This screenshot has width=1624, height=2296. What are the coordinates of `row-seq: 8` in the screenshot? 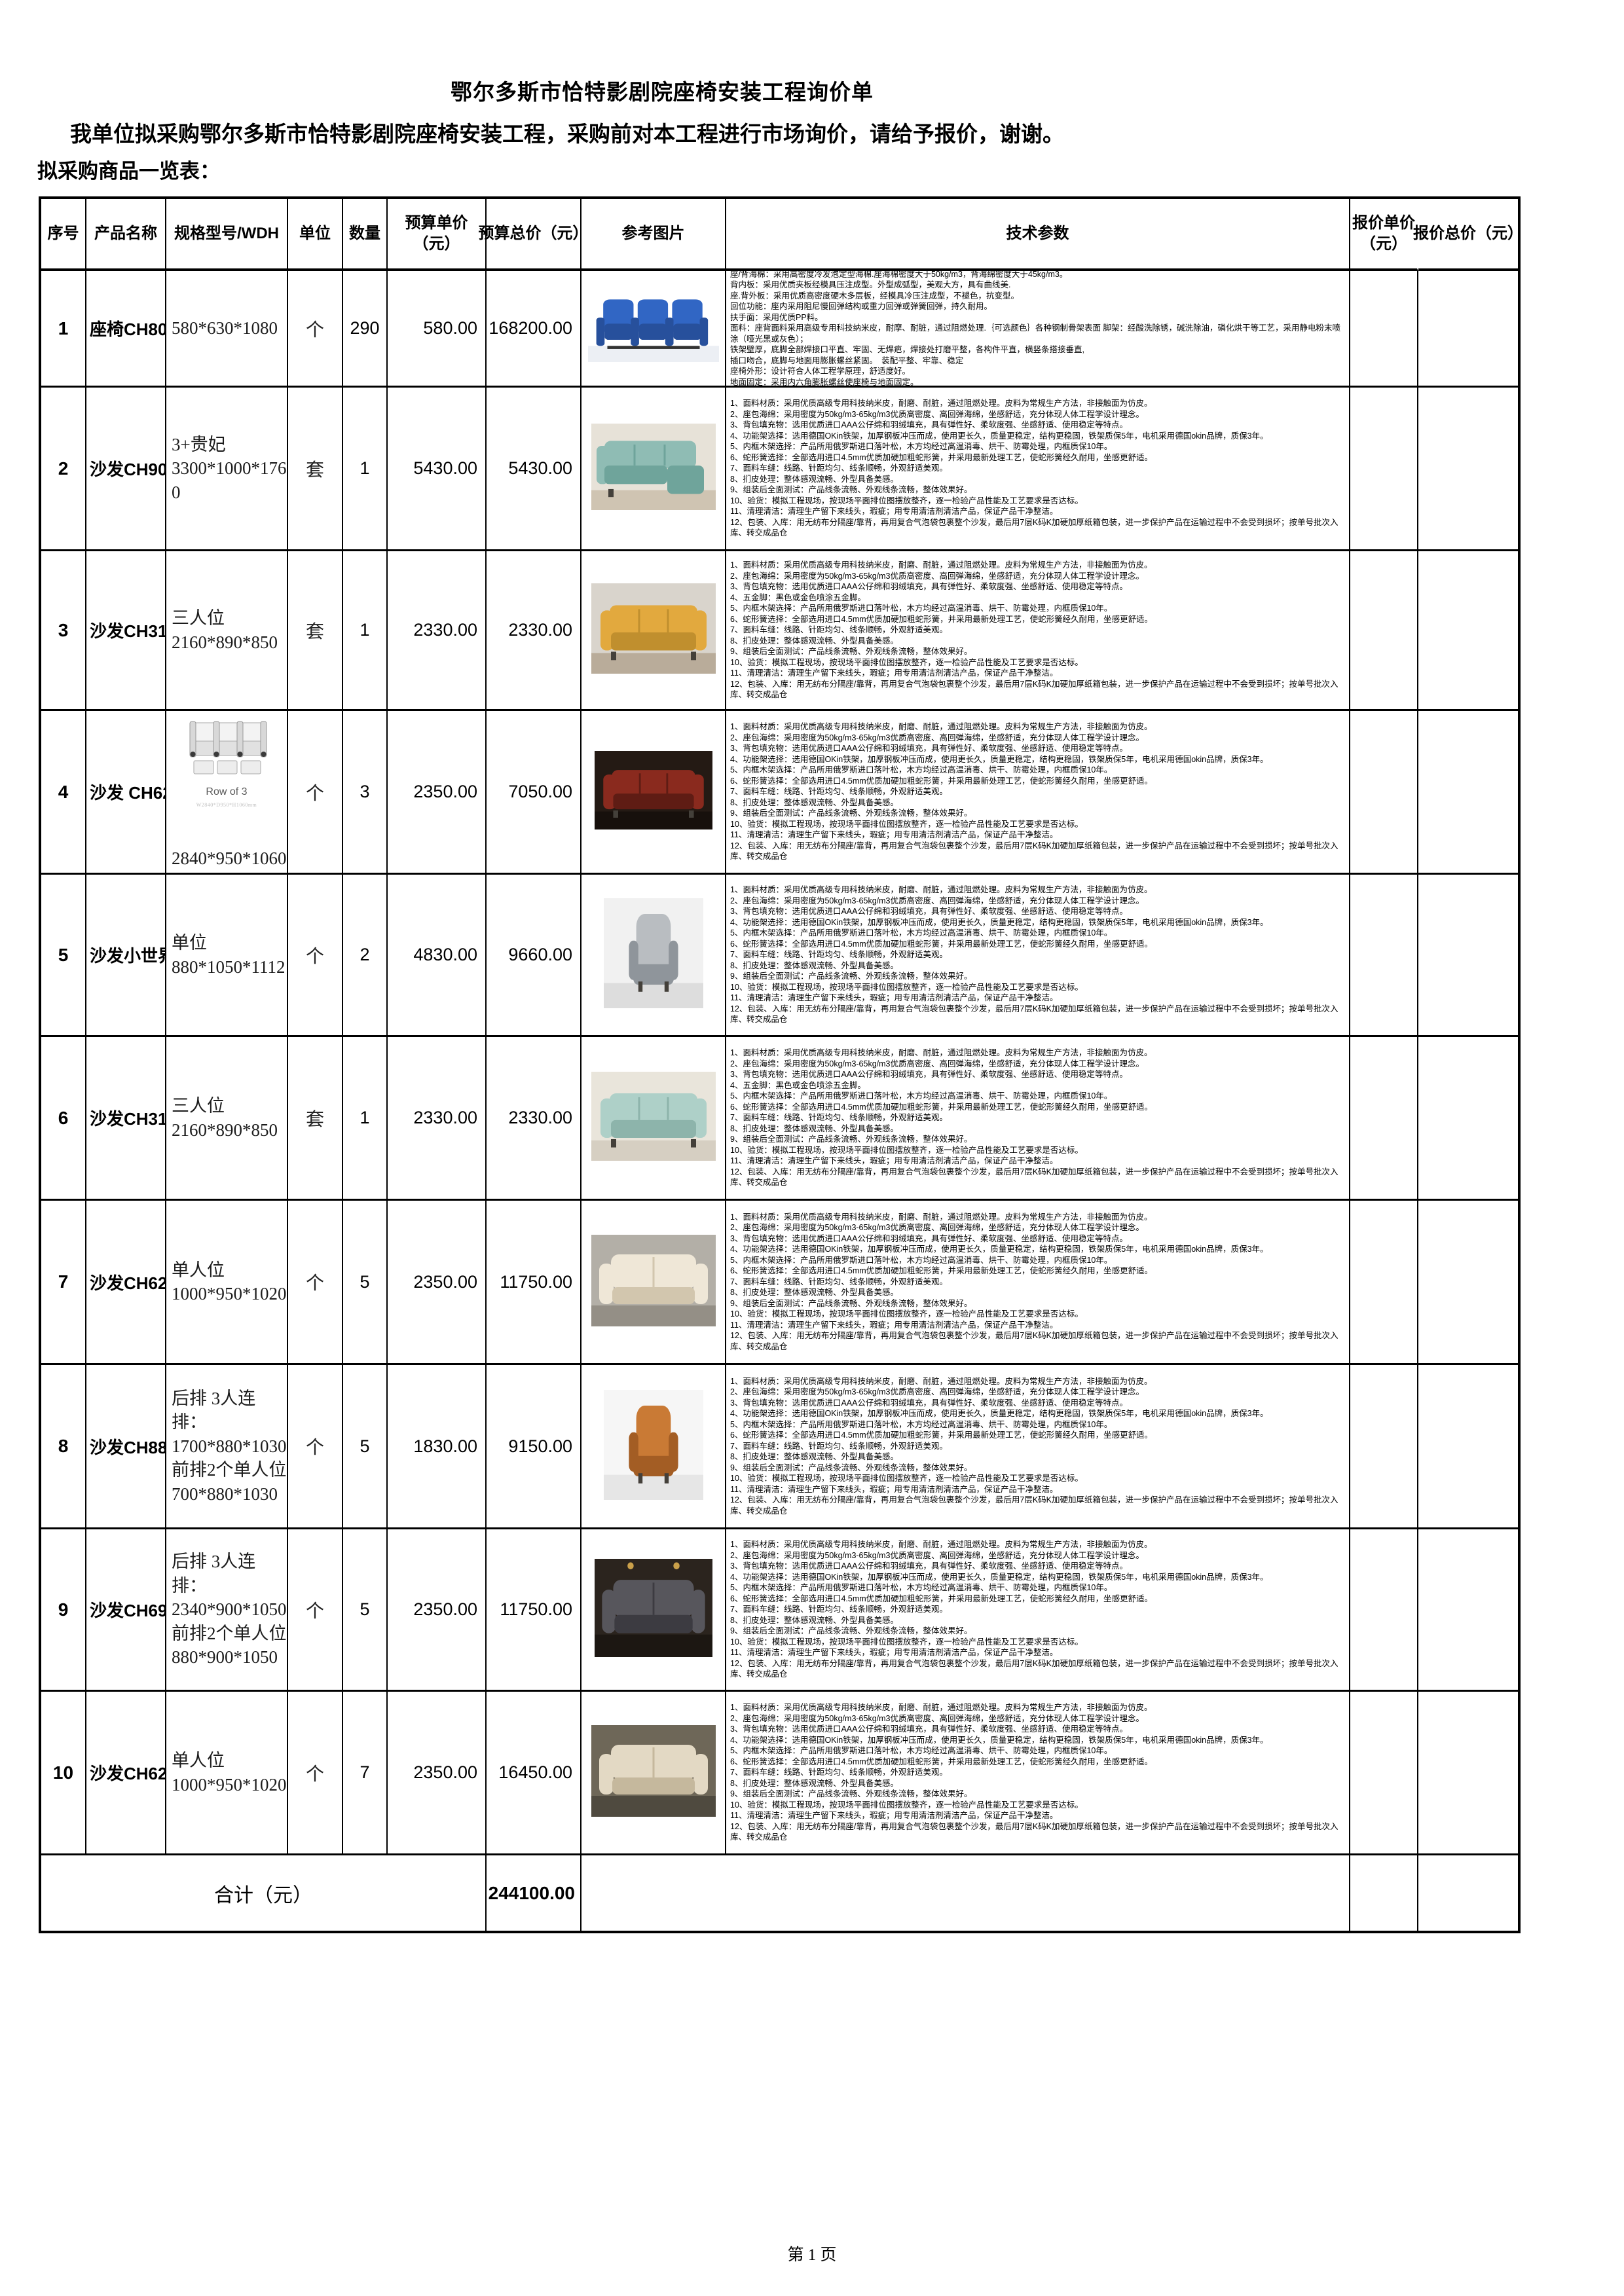 It's located at (63, 1447).